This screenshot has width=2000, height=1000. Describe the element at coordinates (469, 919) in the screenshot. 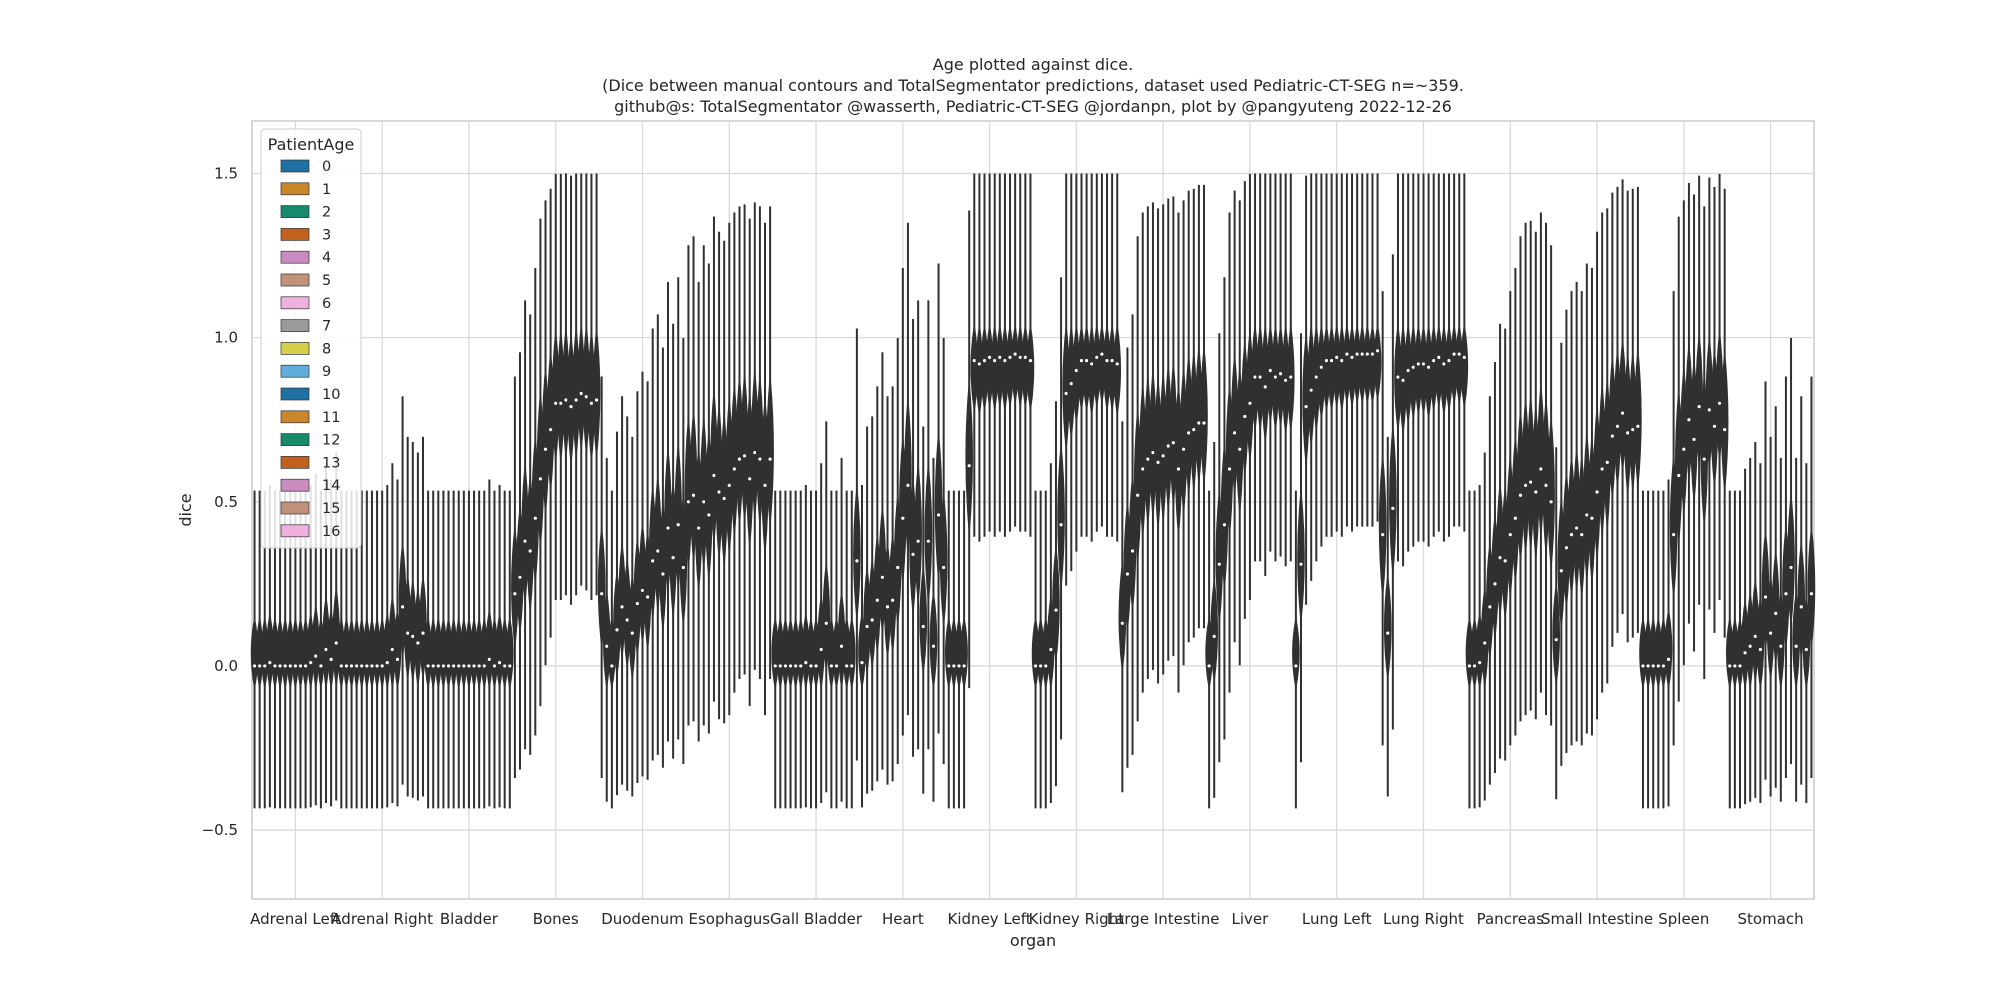

I see `x-tick-label: Bladder` at that location.